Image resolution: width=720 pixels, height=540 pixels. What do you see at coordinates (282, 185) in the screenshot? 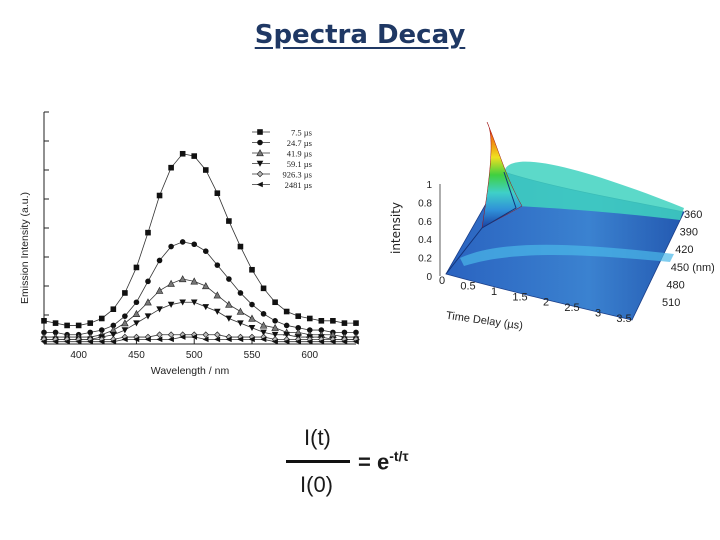
I see `legend-entry: 2481 µs` at bounding box center [282, 185].